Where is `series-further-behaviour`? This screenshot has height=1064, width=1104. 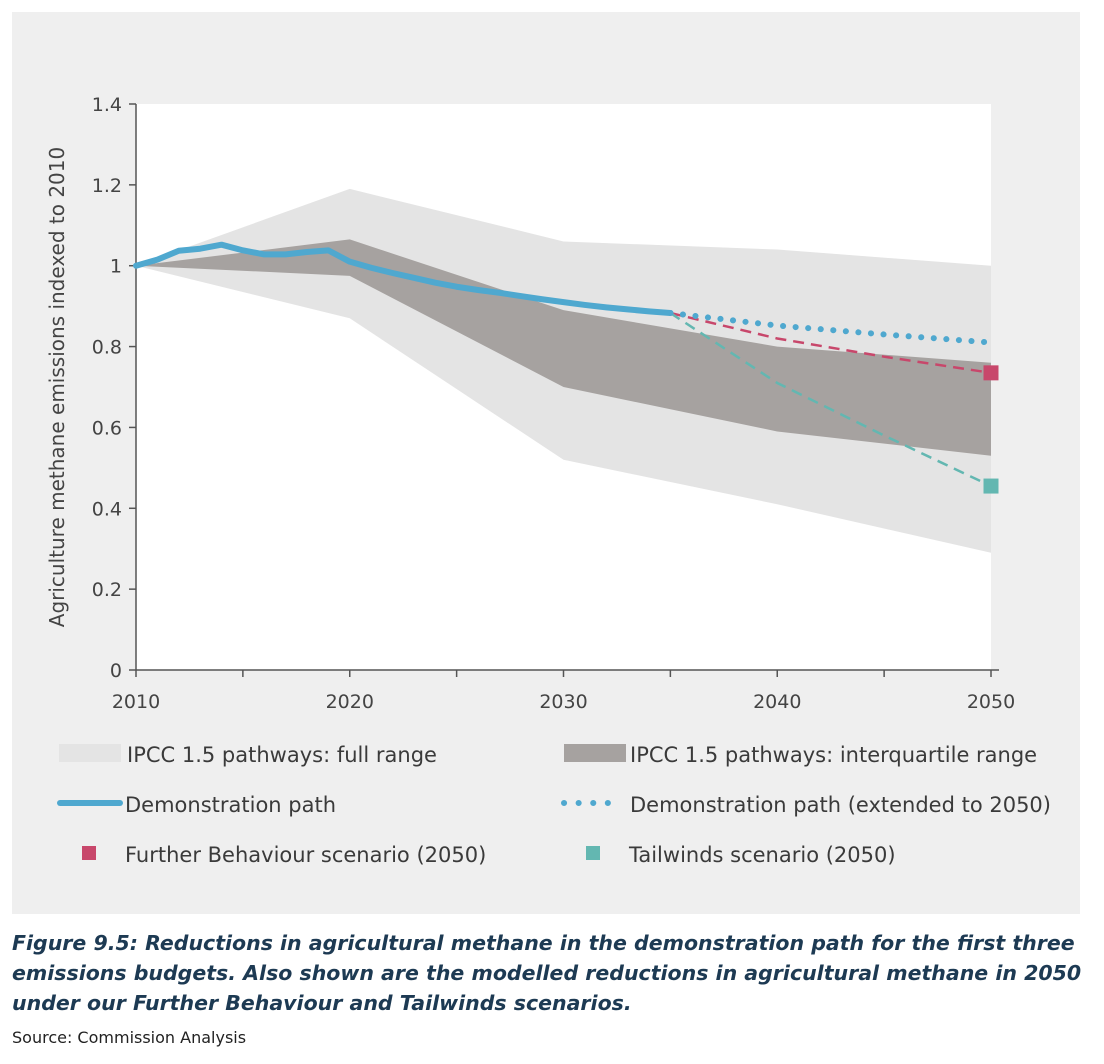 series-further-behaviour is located at coordinates (831, 343).